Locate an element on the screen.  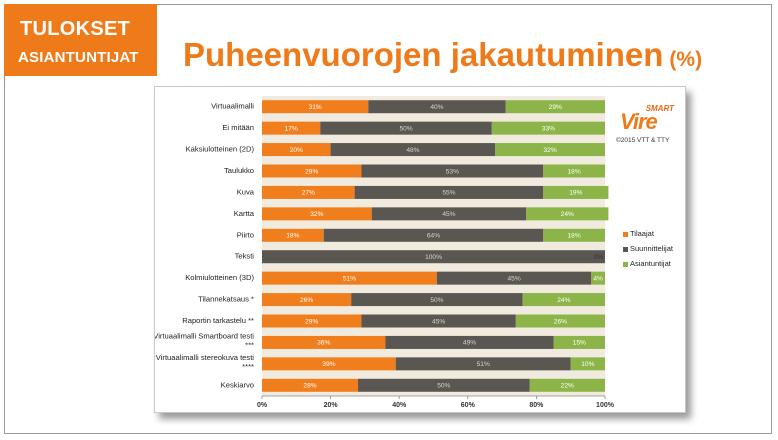
x-tick-label: 80% is located at coordinates (536, 405).